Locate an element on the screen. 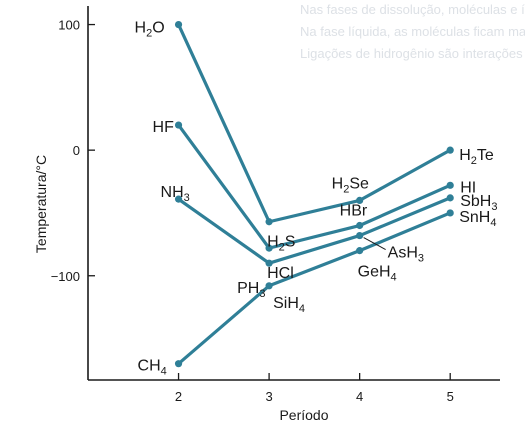 The width and height of the screenshot is (525, 432). data-label: H2Se is located at coordinates (350, 185).